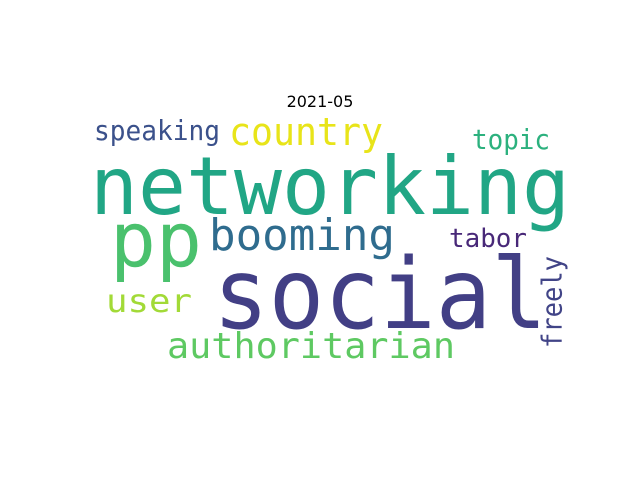 Image resolution: width=640 pixels, height=480 pixels. Describe the element at coordinates (311, 346) in the screenshot. I see `word-authoritarian: authoritarian` at that location.